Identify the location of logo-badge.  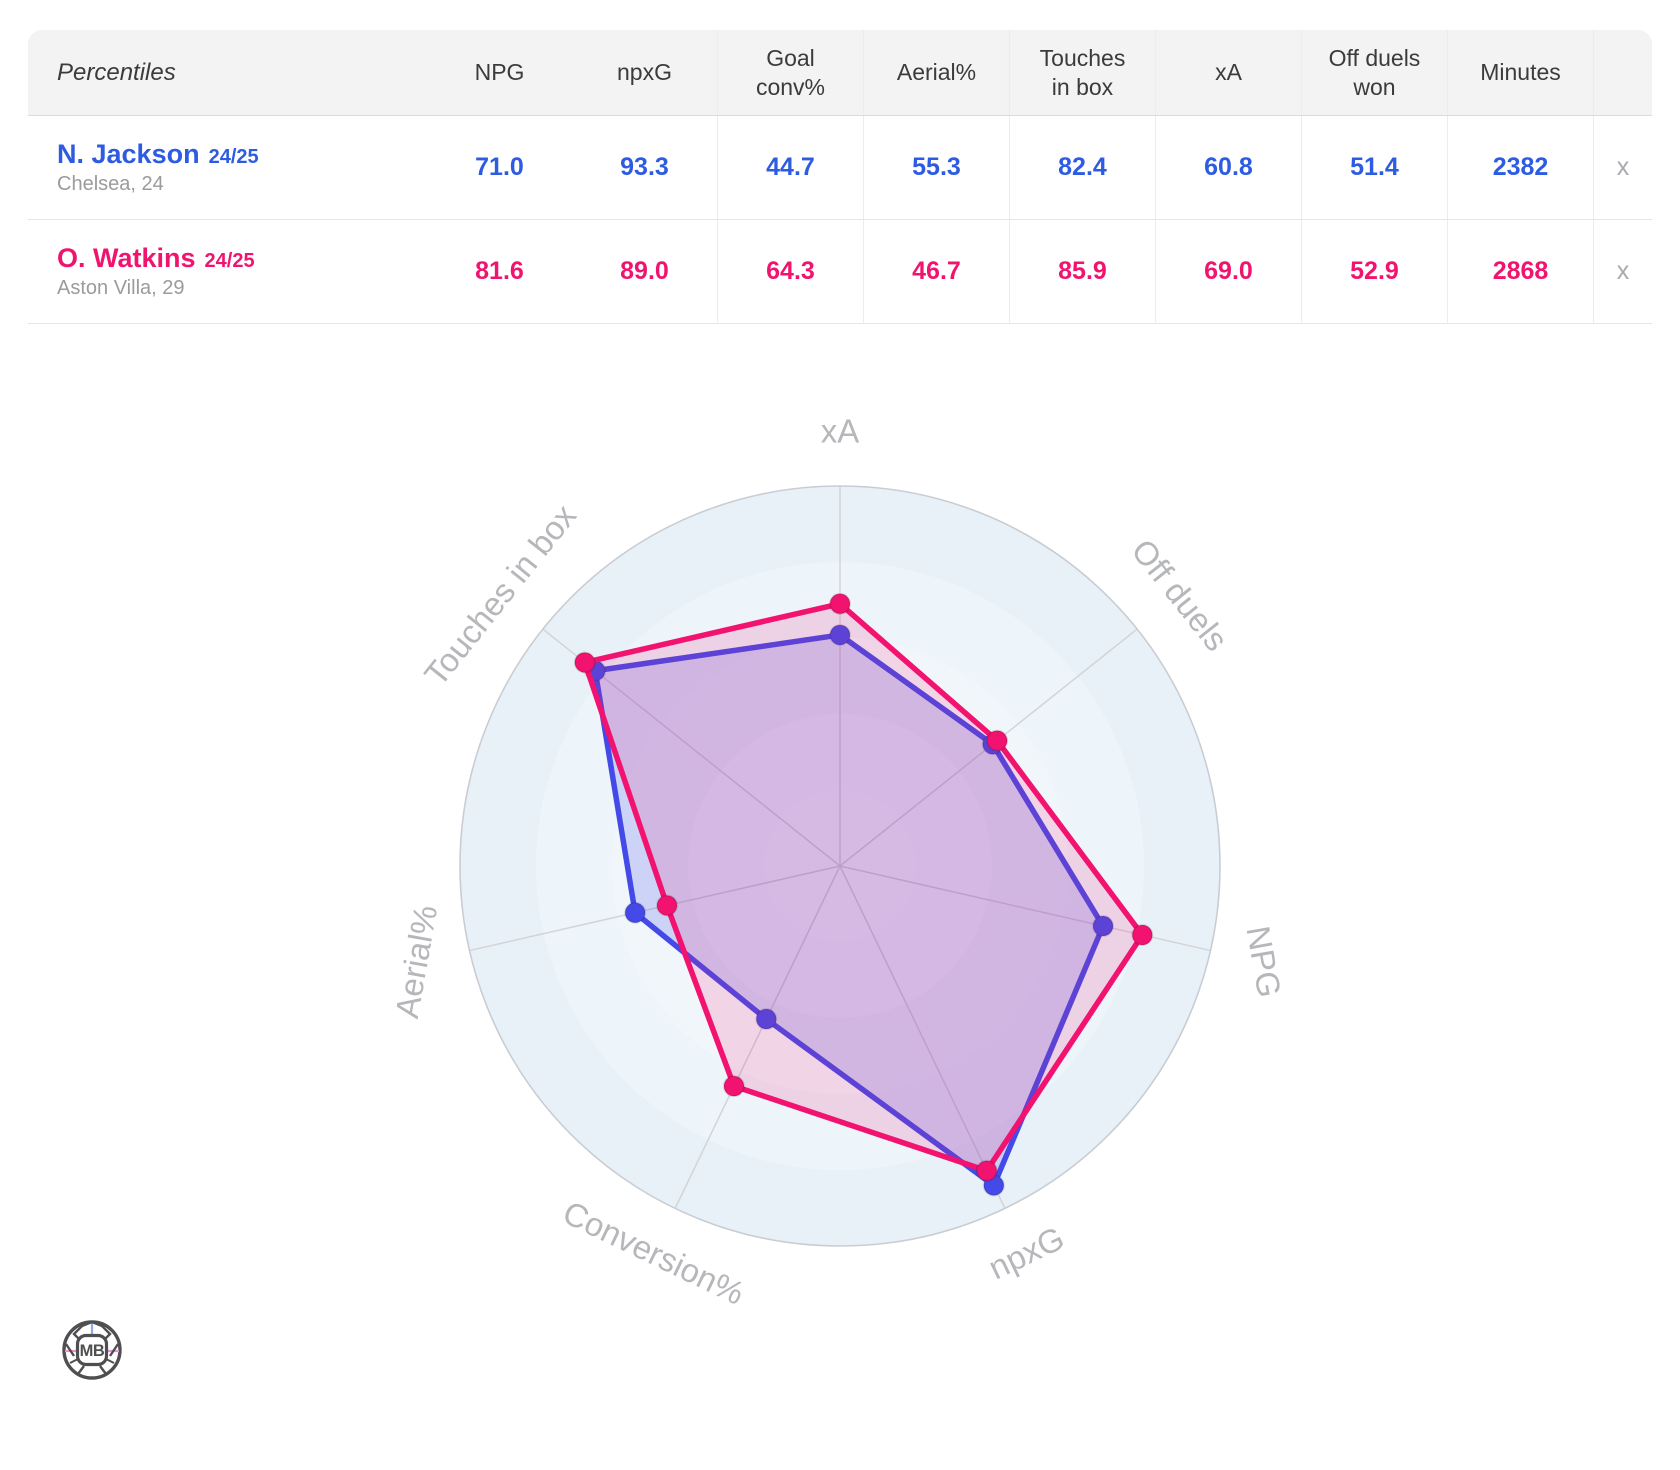
(92, 1350).